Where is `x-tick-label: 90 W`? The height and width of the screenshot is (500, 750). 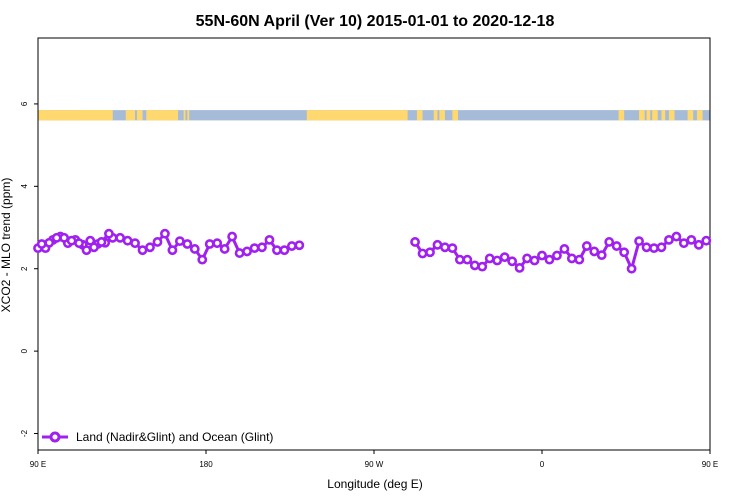
x-tick-label: 90 W is located at coordinates (374, 464).